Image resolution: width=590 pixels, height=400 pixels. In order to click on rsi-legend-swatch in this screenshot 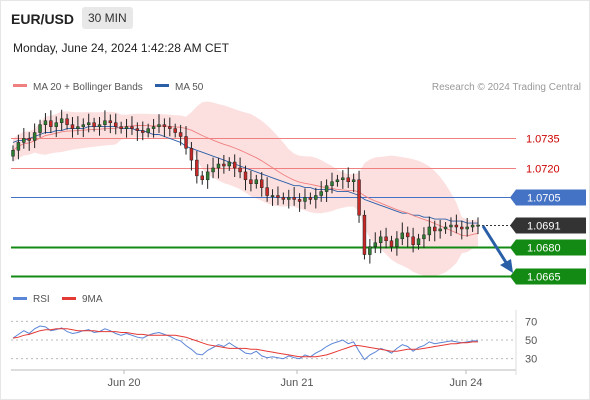, I will do `click(20, 298)`.